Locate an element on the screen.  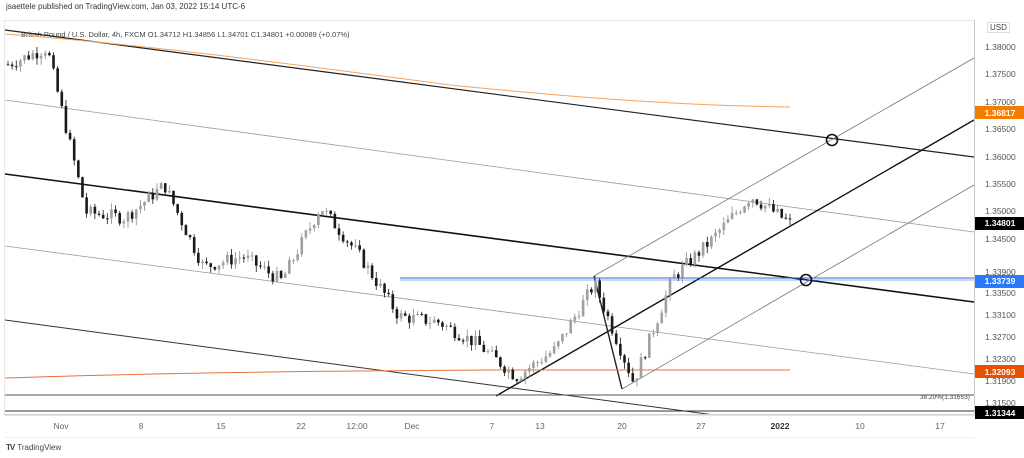
tradingview-footer: TV TradingView is located at coordinates (33, 447).